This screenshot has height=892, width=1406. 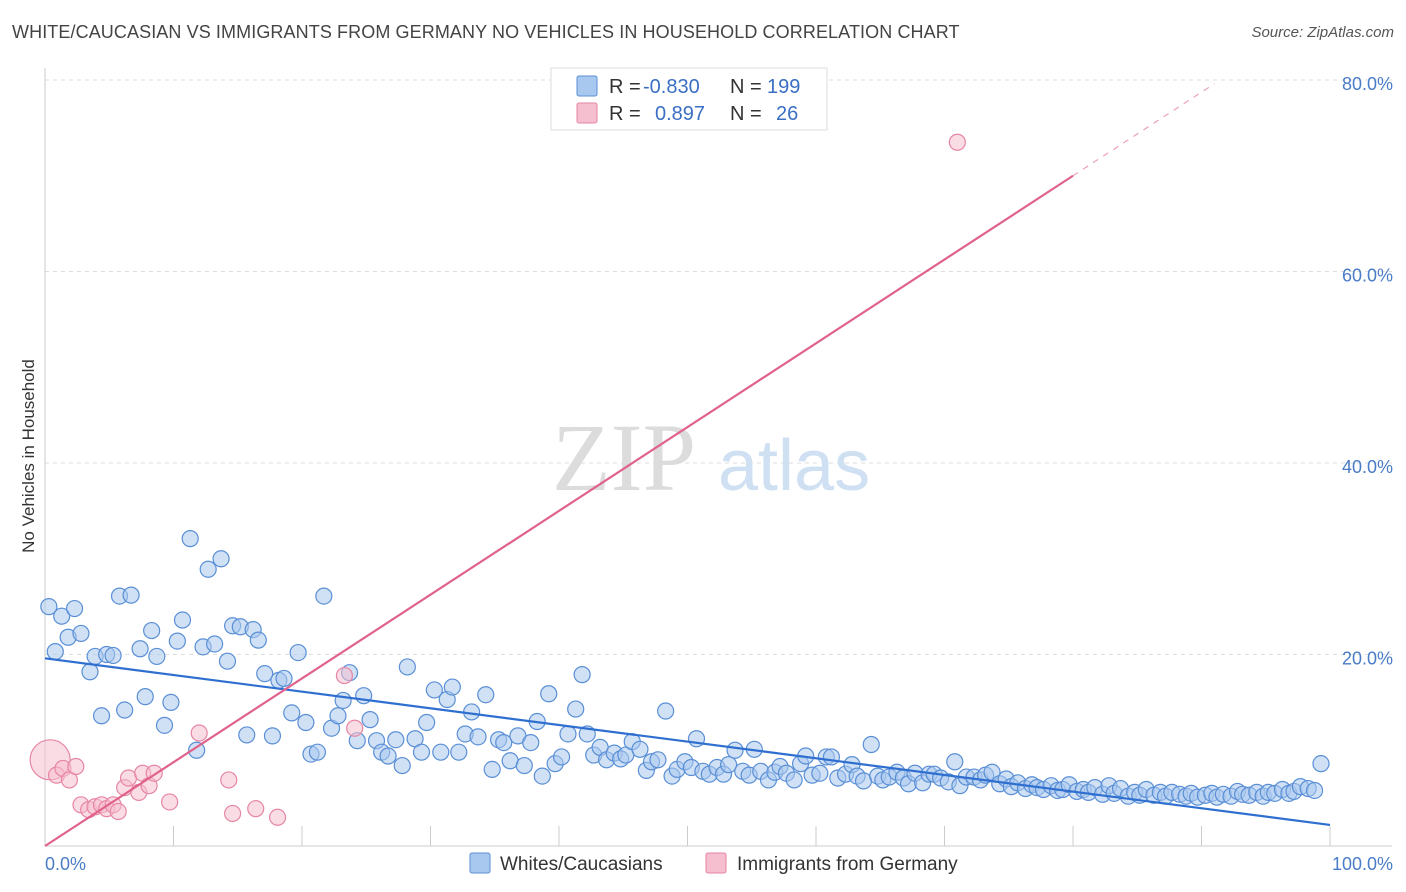 I want to click on trend-line-germany-extension, so click(x=1143, y=130).